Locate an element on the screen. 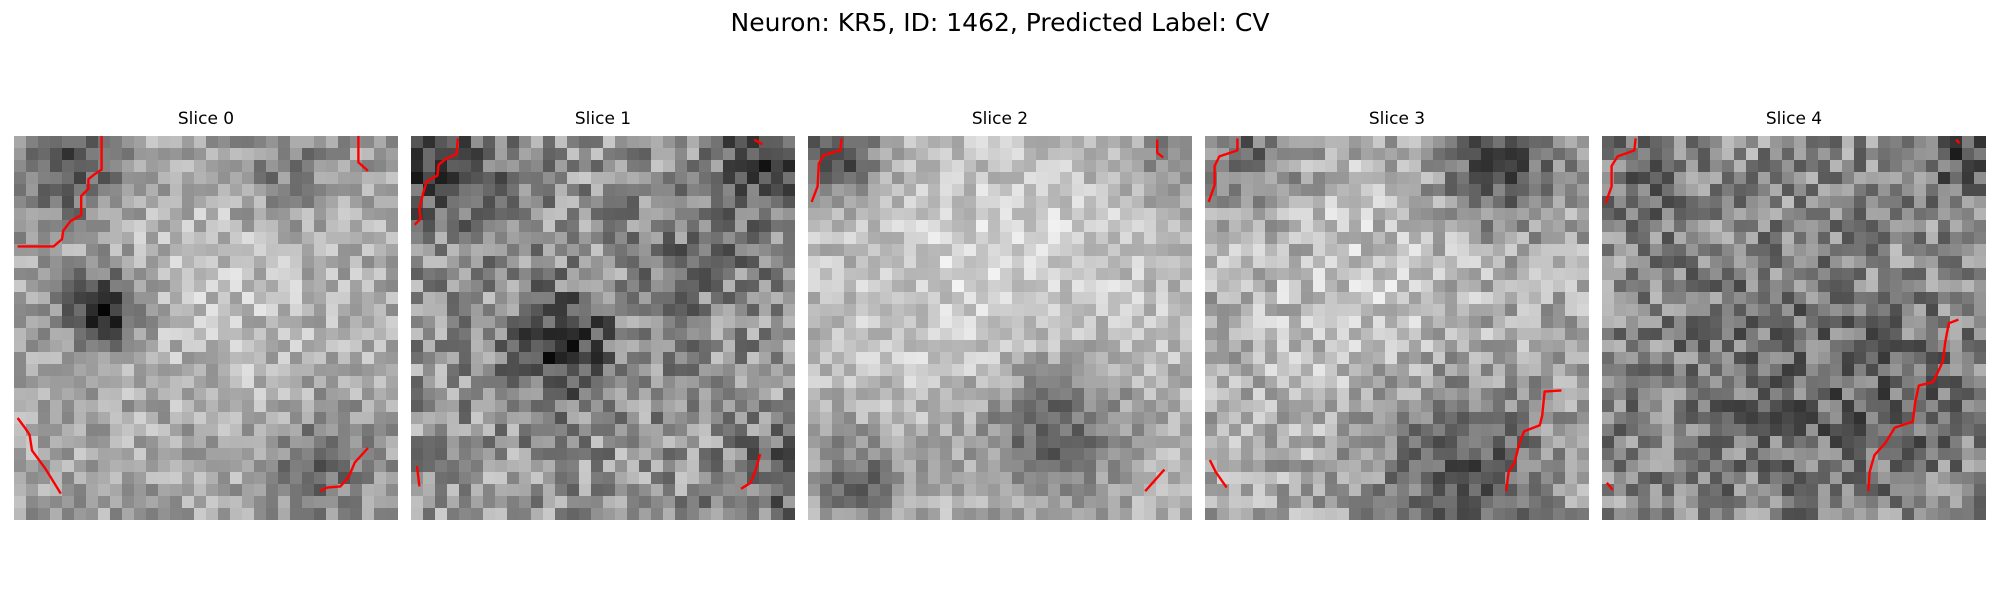 This screenshot has height=600, width=2000. slice-panel-4: Slice 4 is located at coordinates (1794, 314).